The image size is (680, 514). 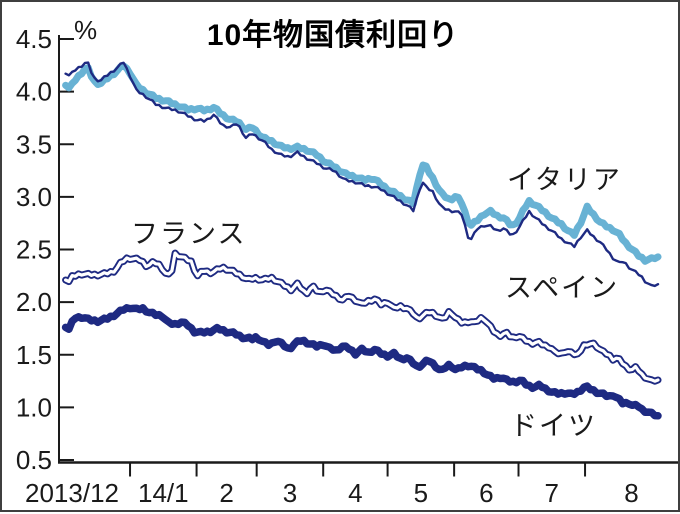 I want to click on y-tick-label: 4.0, so click(x=34, y=92).